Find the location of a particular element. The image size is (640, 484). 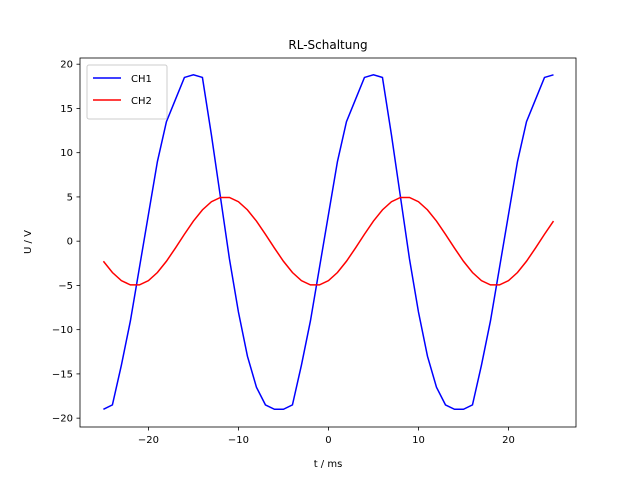

x-tick-label: −20 is located at coordinates (148, 440).